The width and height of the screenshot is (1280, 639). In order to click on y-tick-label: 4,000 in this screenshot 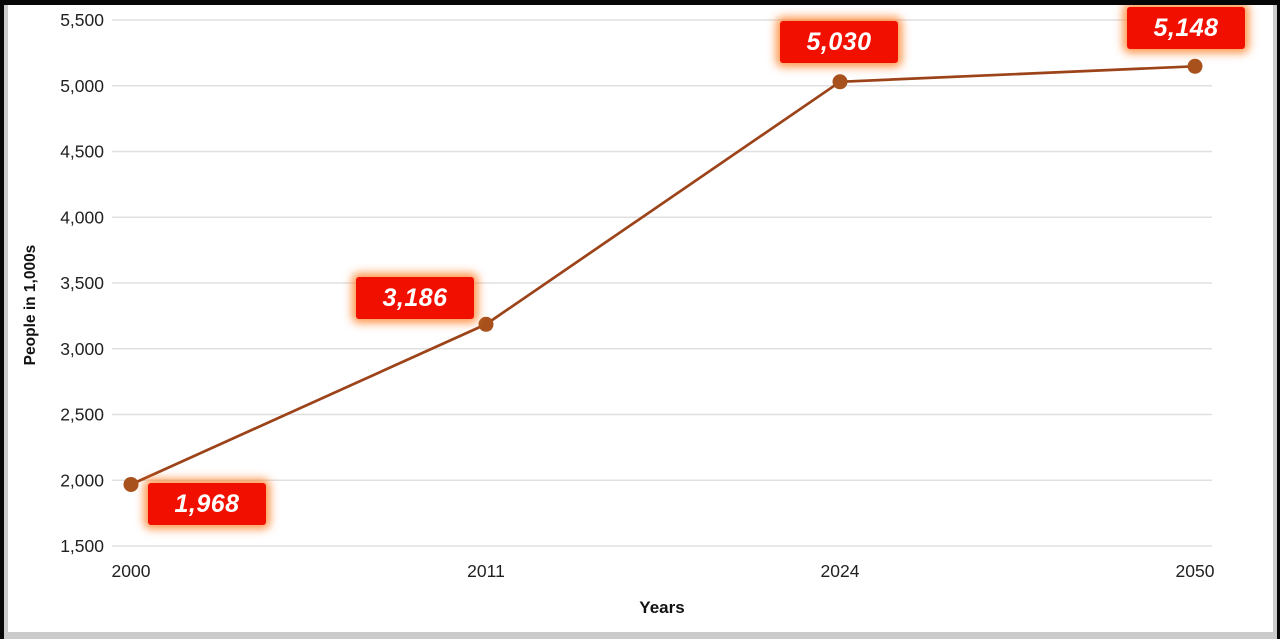, I will do `click(82, 217)`.